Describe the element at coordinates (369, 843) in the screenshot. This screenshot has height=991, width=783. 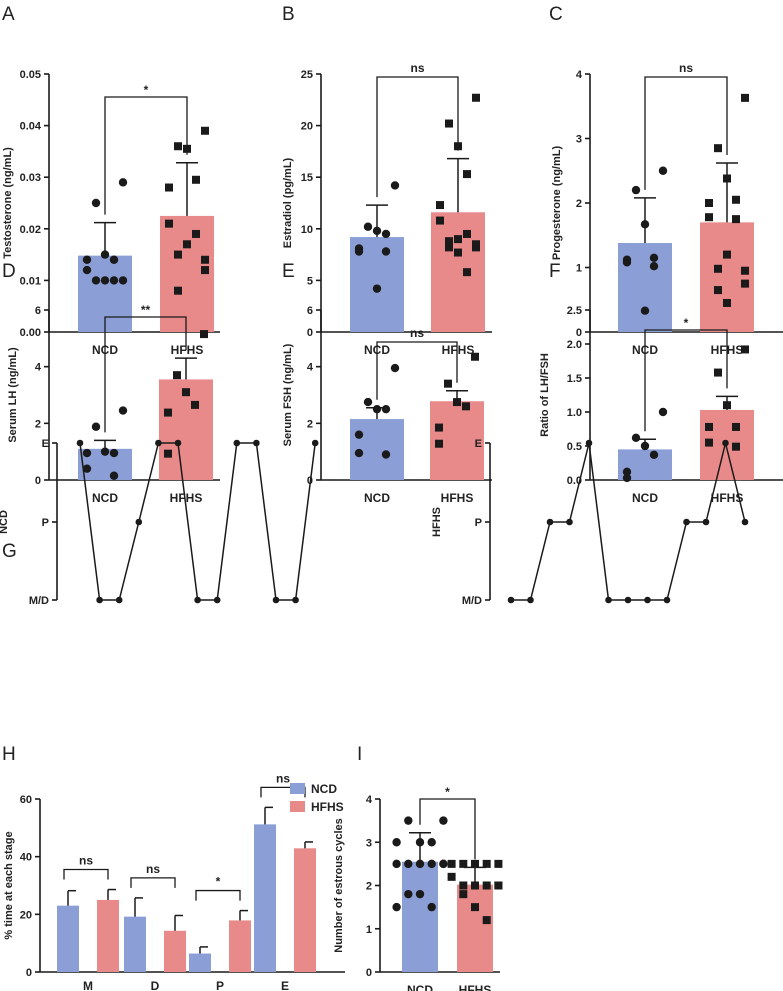
I see `y-tick-label: 3` at that location.